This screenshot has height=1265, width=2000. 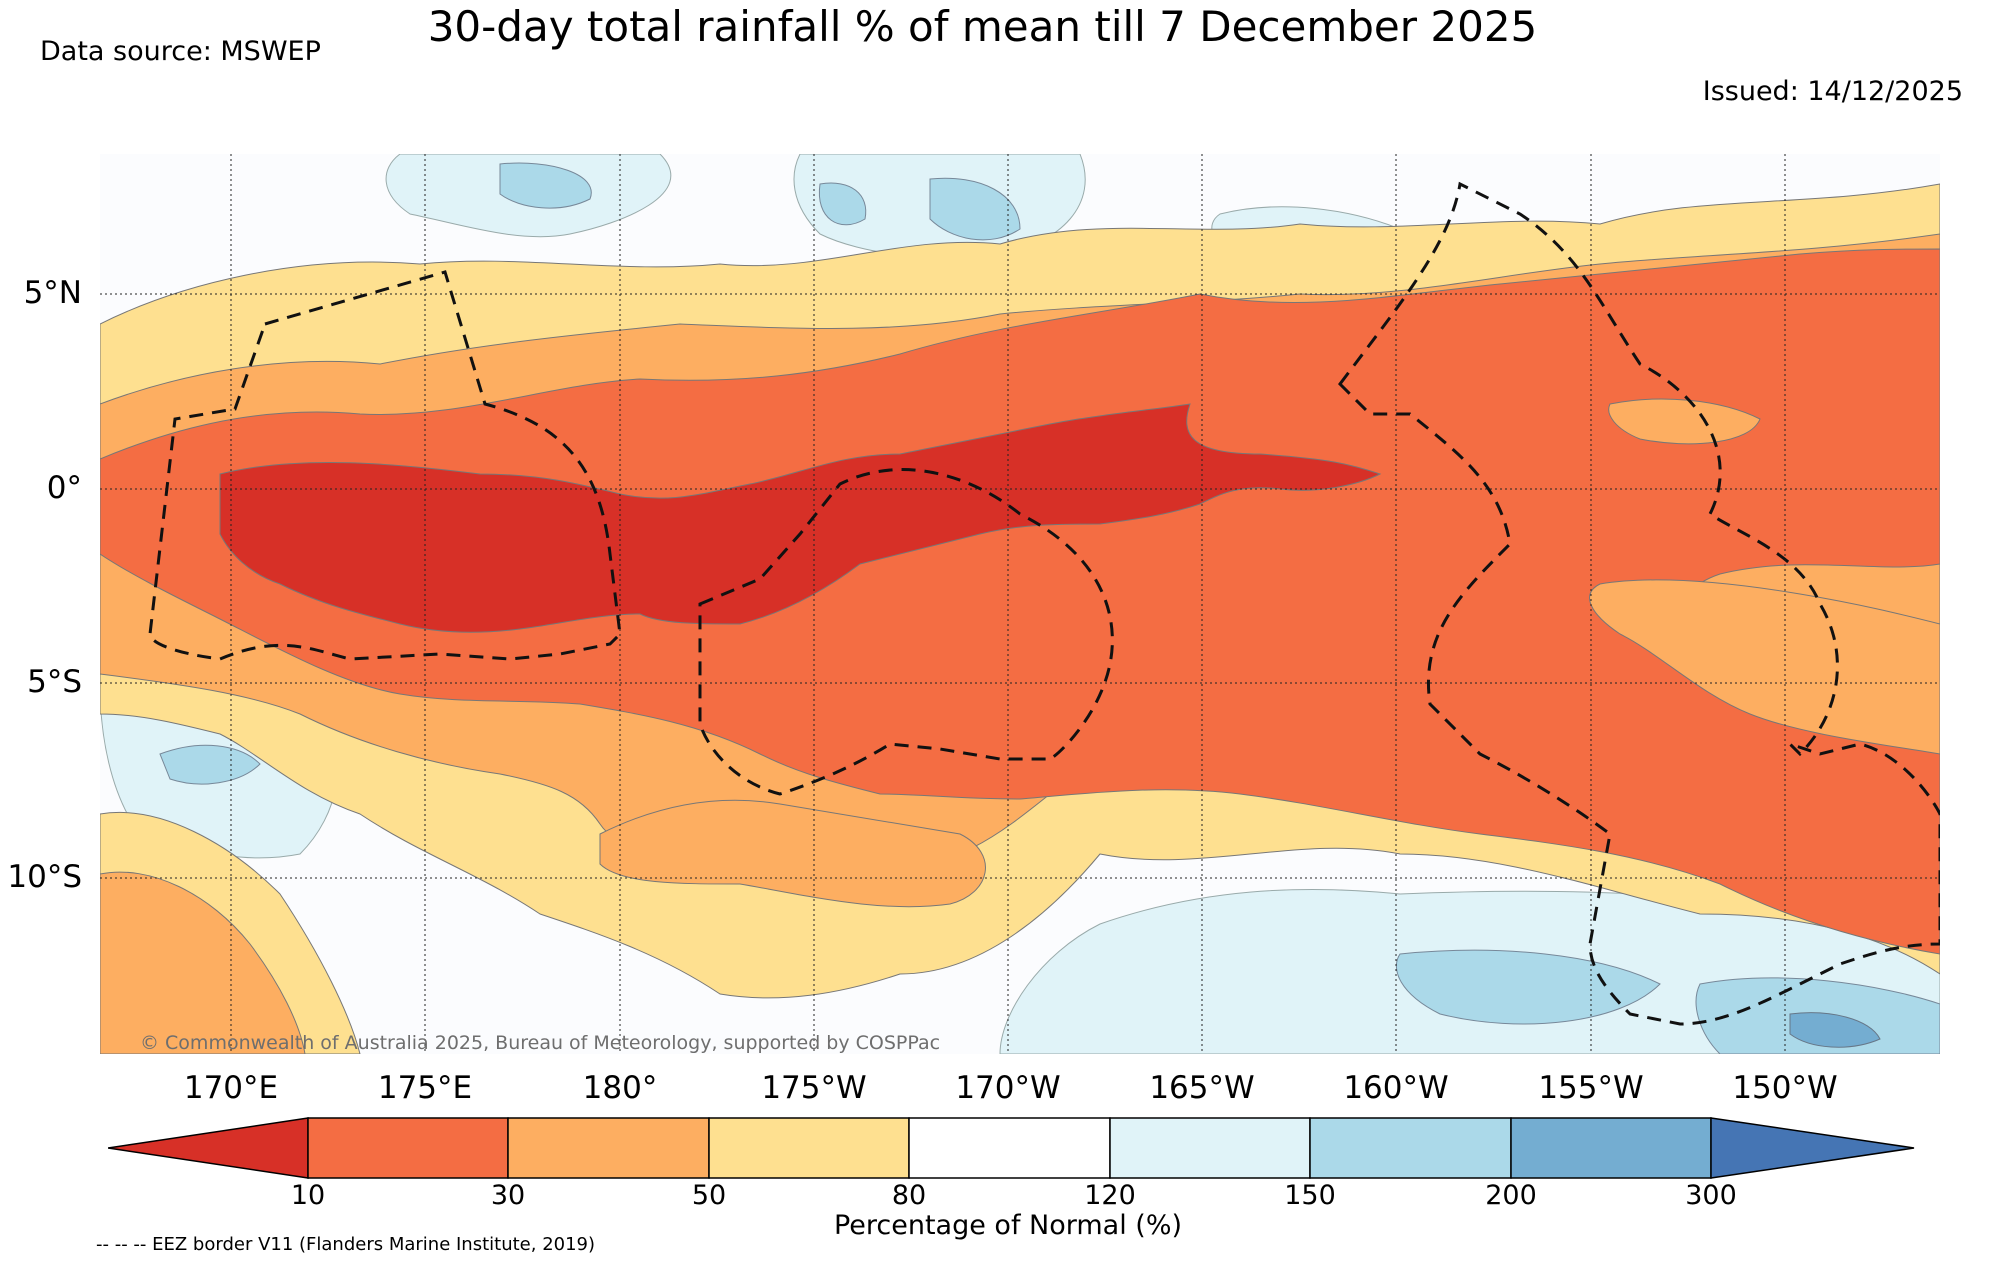 I want to click on issued-date: Issued: 14/12/2025, so click(x=1832, y=91).